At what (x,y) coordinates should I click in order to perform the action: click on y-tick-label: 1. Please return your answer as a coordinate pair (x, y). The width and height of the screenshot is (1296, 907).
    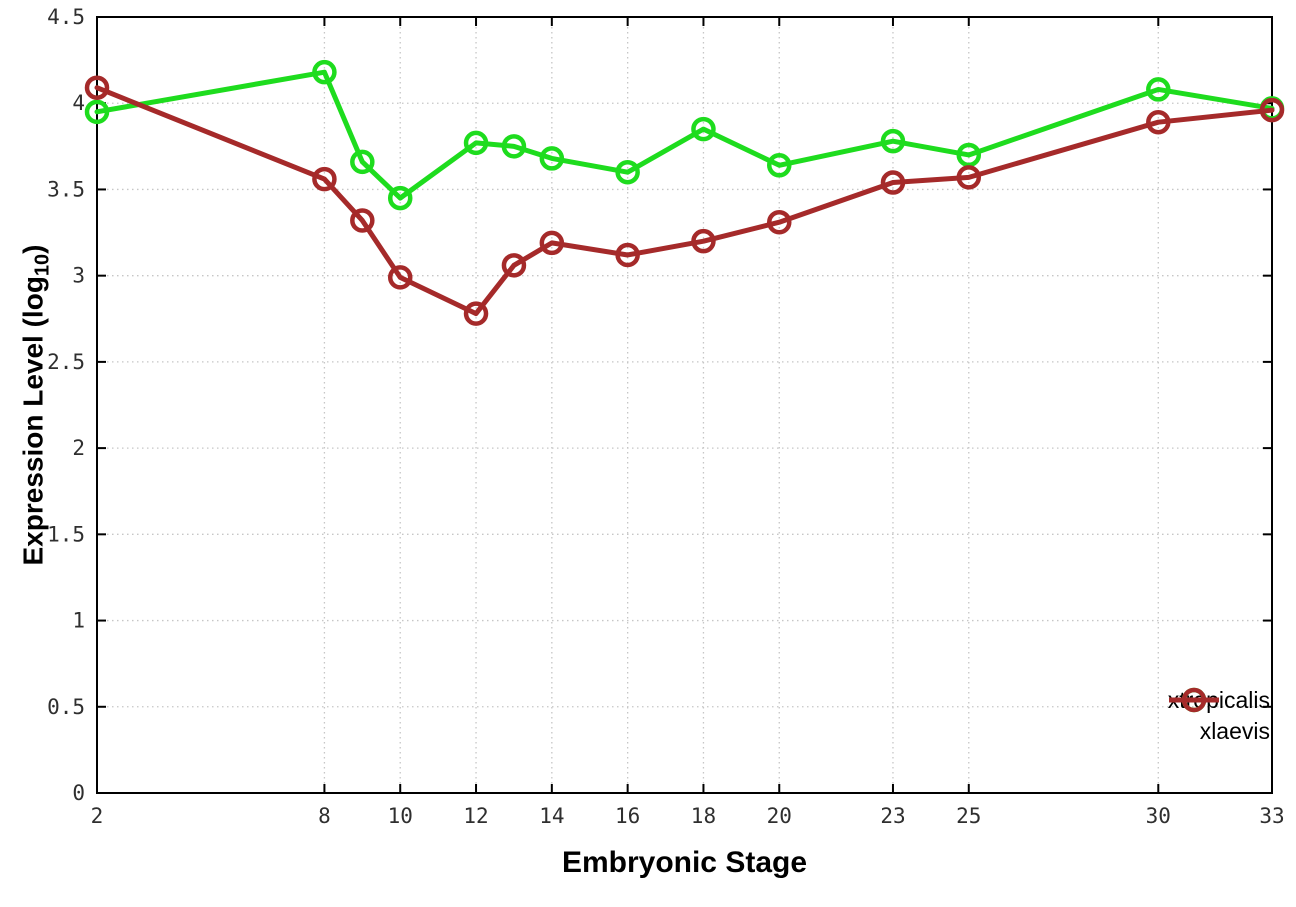
    Looking at the image, I should click on (78, 621).